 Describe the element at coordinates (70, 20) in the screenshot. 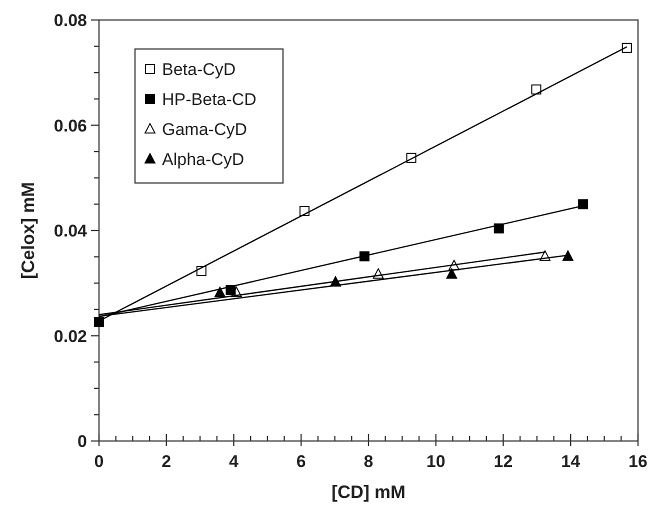

I see `y-tick-label: 0.08` at that location.